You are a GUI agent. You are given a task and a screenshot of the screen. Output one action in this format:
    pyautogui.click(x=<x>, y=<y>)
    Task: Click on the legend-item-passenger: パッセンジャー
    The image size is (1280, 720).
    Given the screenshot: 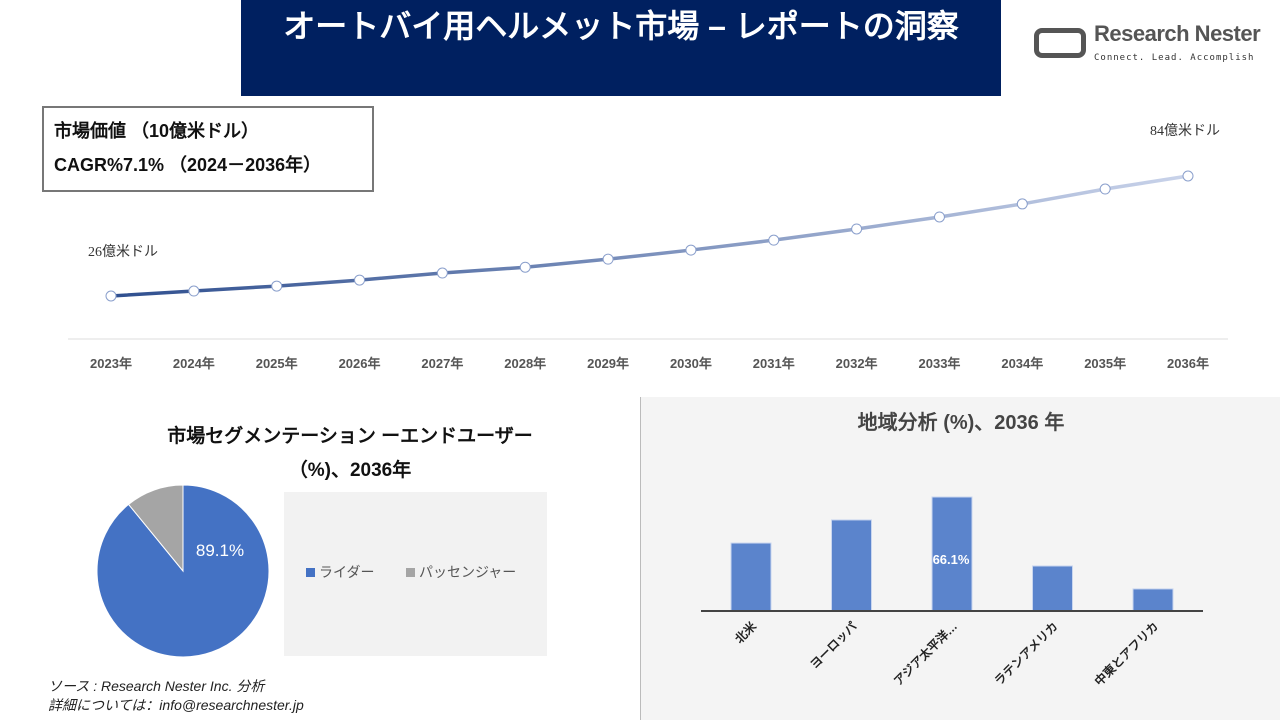 What is the action you would take?
    pyautogui.click(x=461, y=572)
    